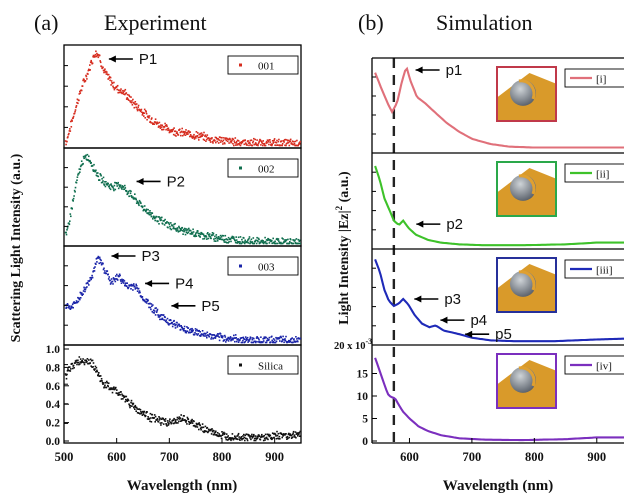  What do you see at coordinates (53, 368) in the screenshot?
I see `exp-ytick-label: 0.8` at bounding box center [53, 368].